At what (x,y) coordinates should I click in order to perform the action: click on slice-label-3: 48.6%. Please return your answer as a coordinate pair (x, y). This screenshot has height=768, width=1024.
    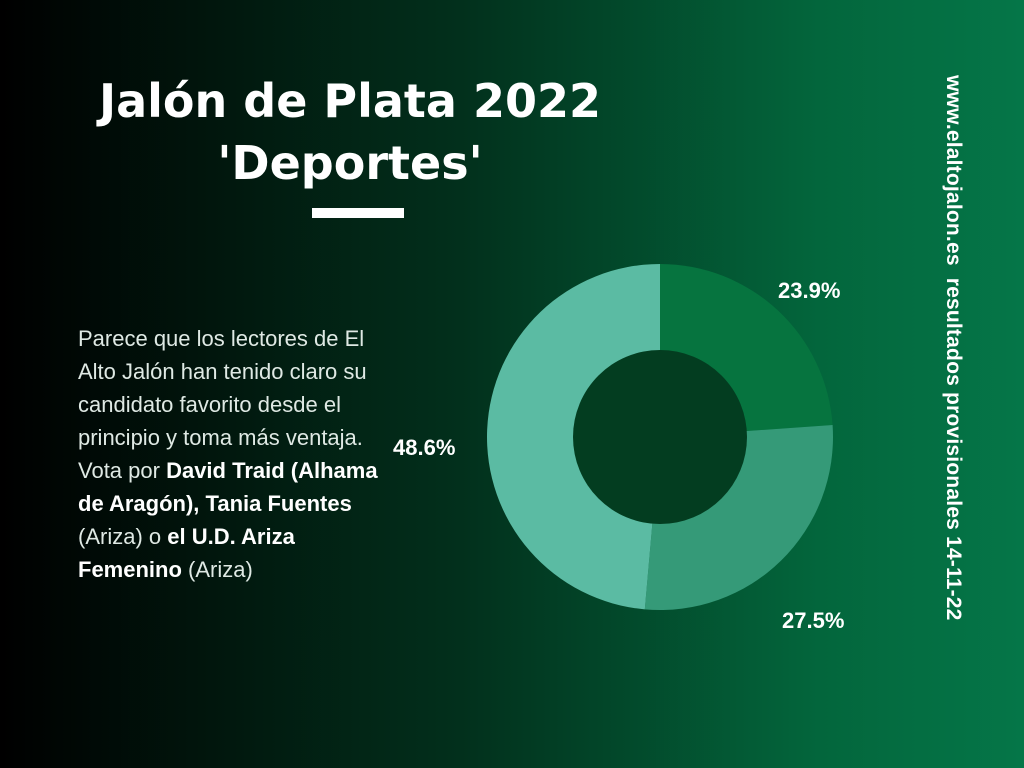
    Looking at the image, I should click on (424, 447).